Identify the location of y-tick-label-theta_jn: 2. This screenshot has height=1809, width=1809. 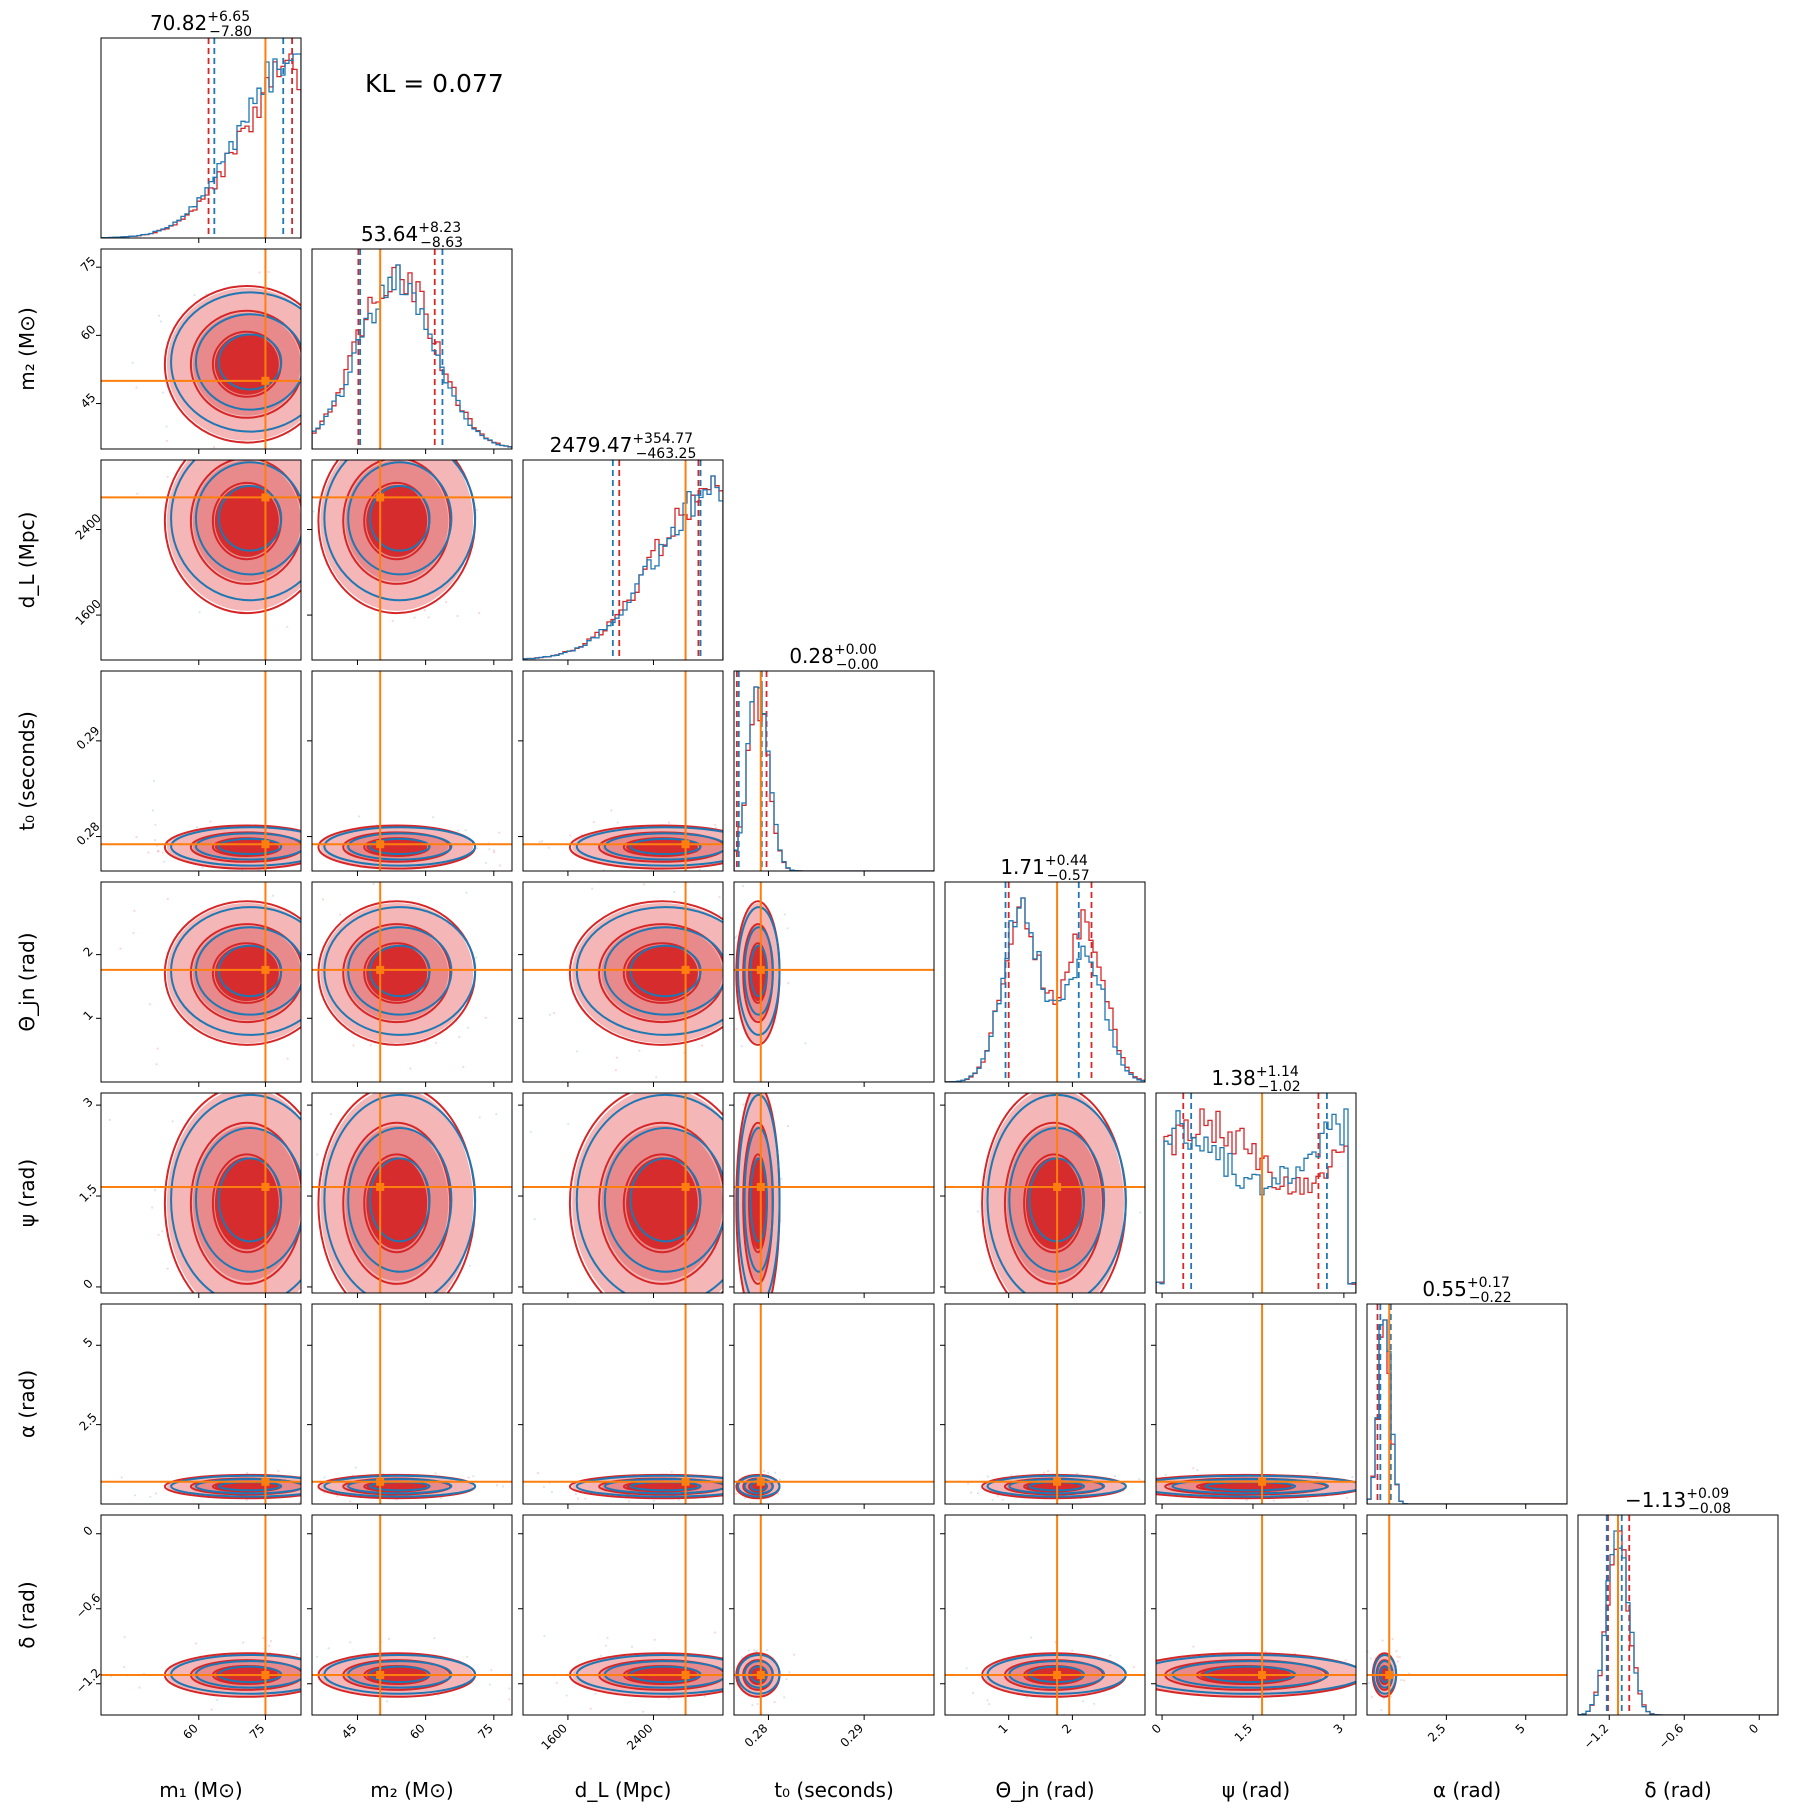
(88, 951).